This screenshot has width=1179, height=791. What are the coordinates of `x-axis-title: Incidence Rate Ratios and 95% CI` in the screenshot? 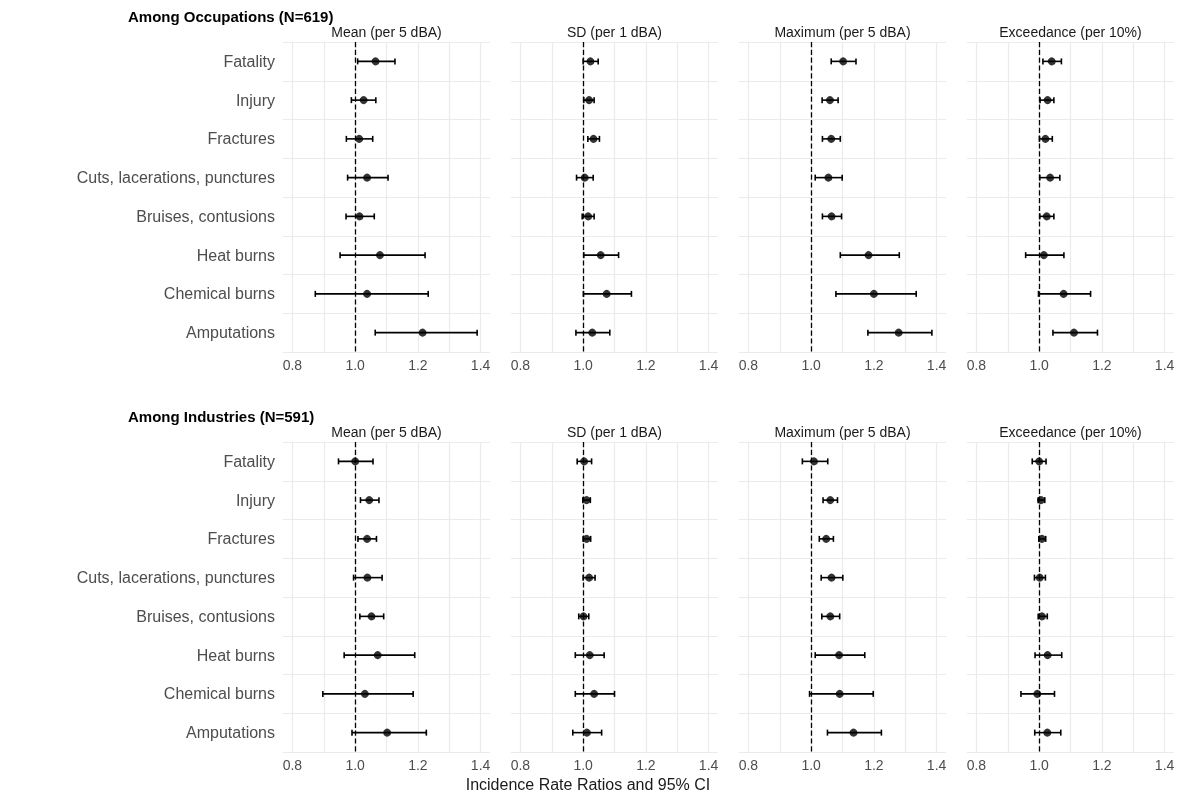 It's located at (588, 783).